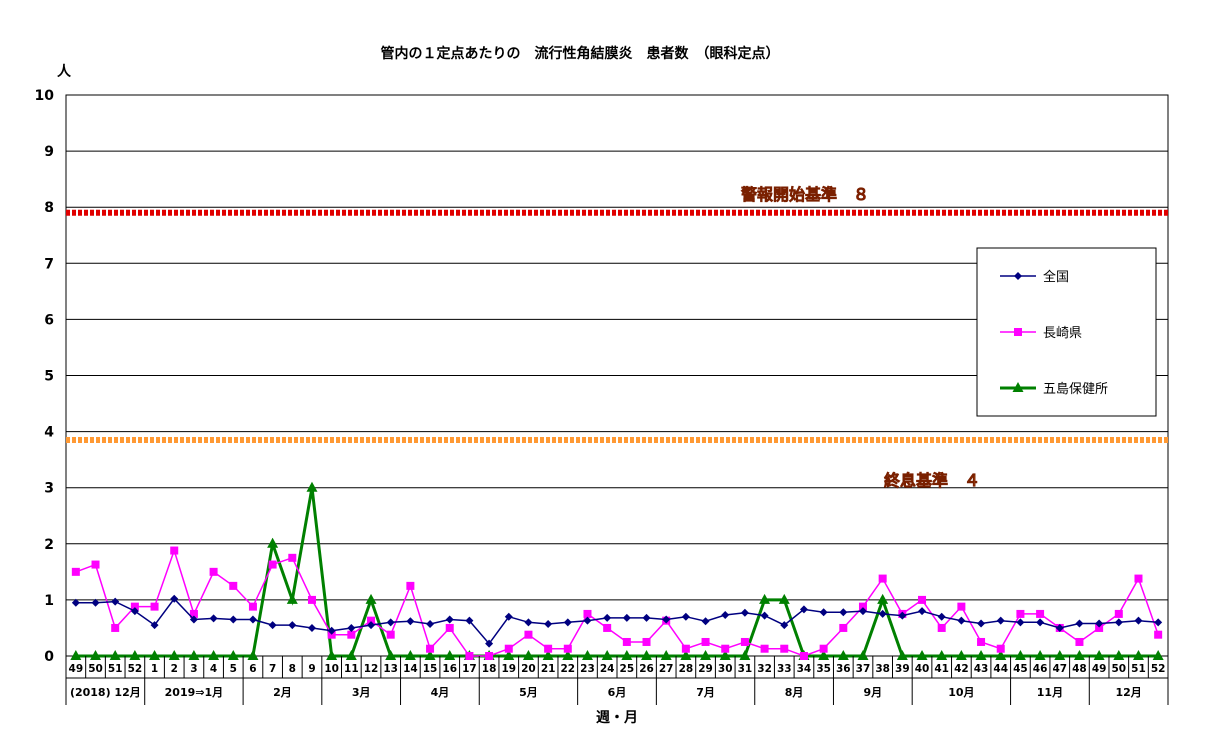 Image resolution: width=1220 pixels, height=750 pixels. What do you see at coordinates (49, 152) in the screenshot?
I see `y-tick-label: 9` at bounding box center [49, 152].